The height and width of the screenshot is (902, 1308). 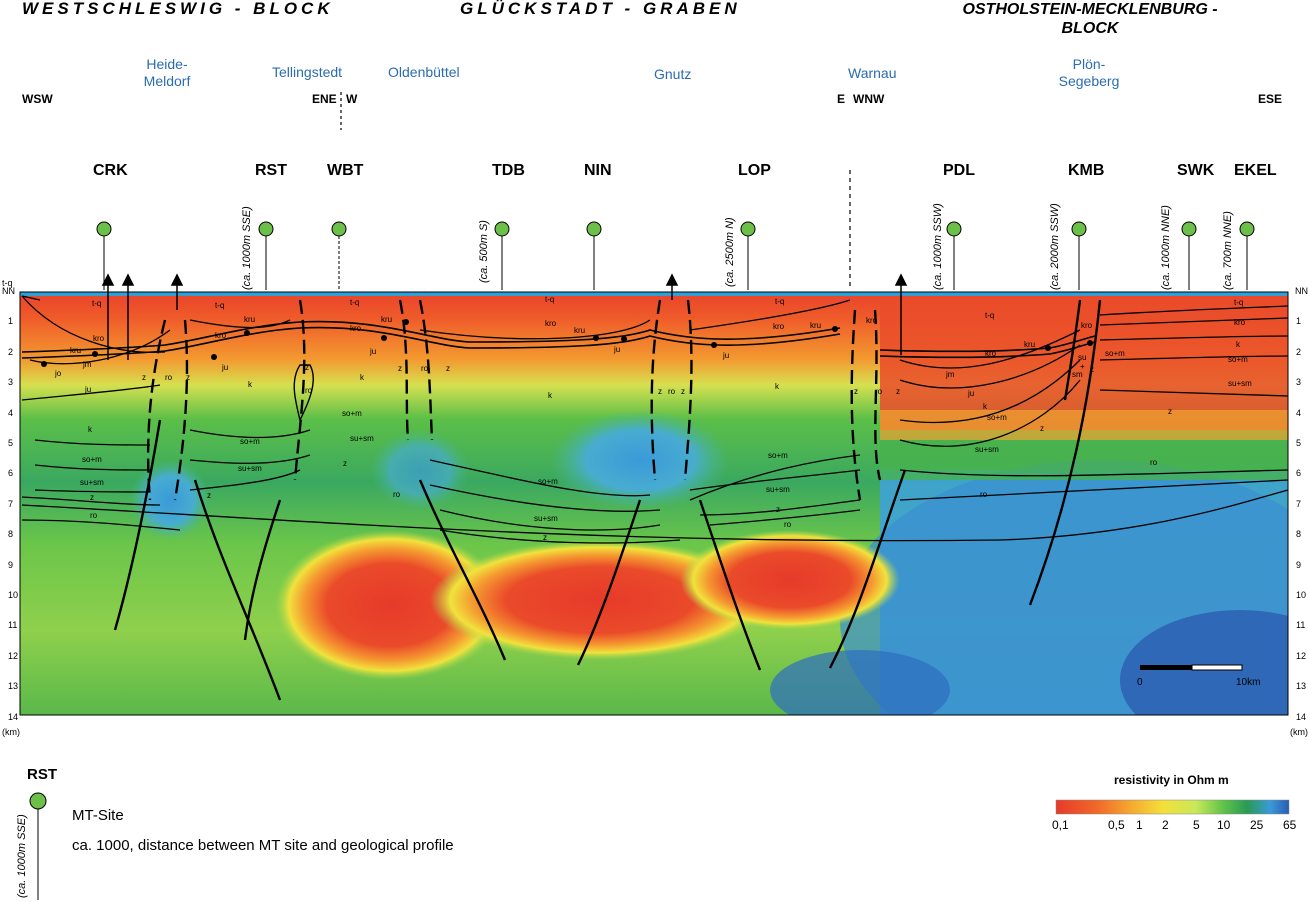 I want to click on depth-tick-label: 9, so click(x=1299, y=564).